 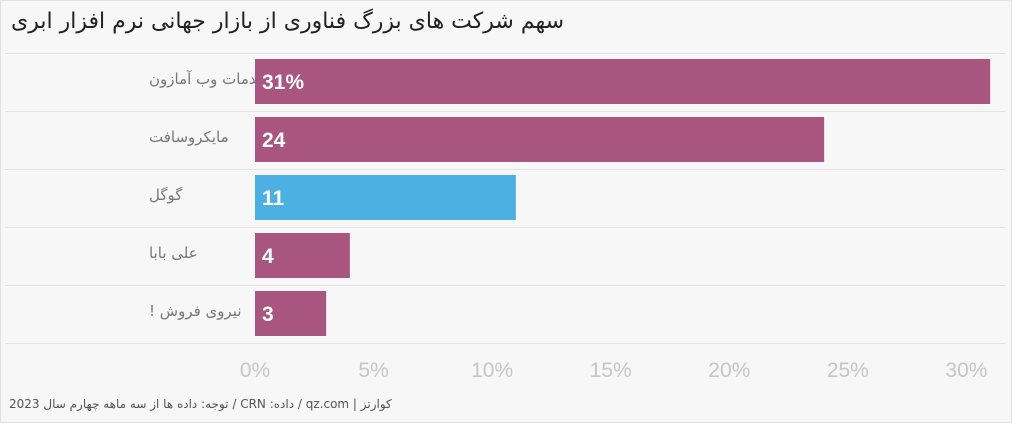 I want to click on x-tick-label: 20%, so click(x=729, y=370).